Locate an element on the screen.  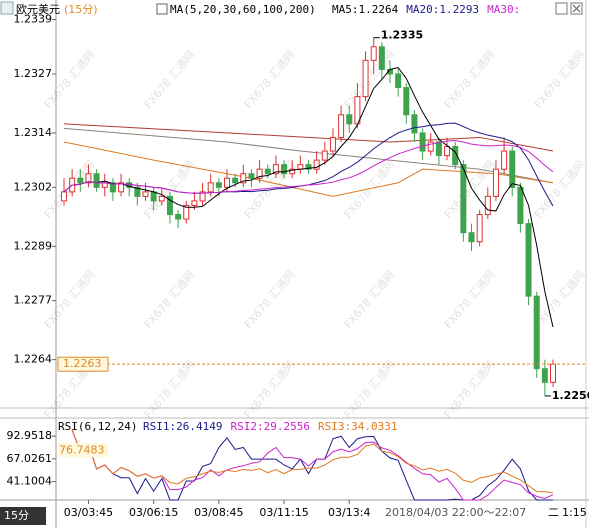
ma-toggle is located at coordinates (162, 9).